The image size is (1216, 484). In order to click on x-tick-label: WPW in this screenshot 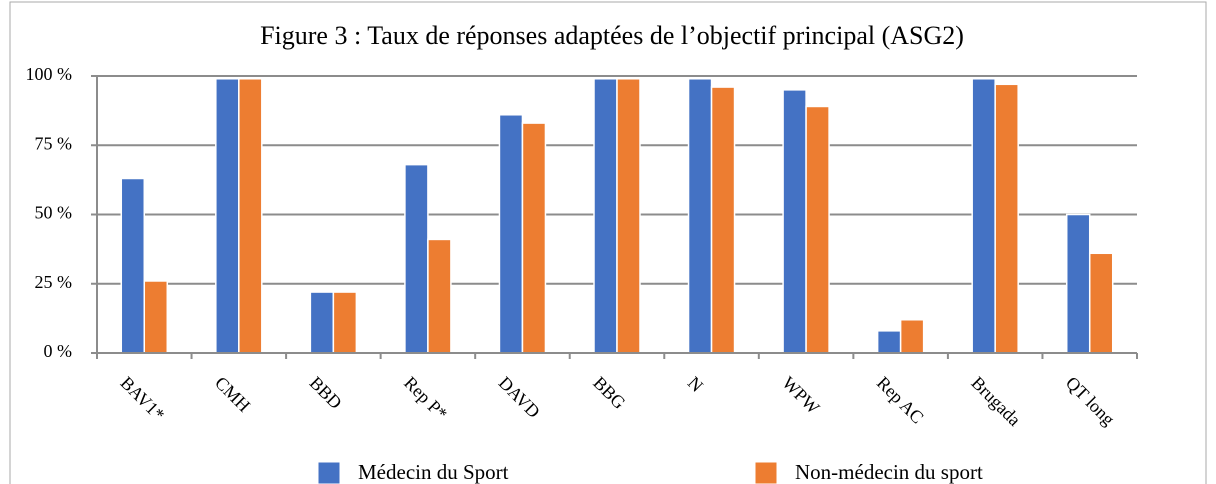, I will do `click(800, 395)`.